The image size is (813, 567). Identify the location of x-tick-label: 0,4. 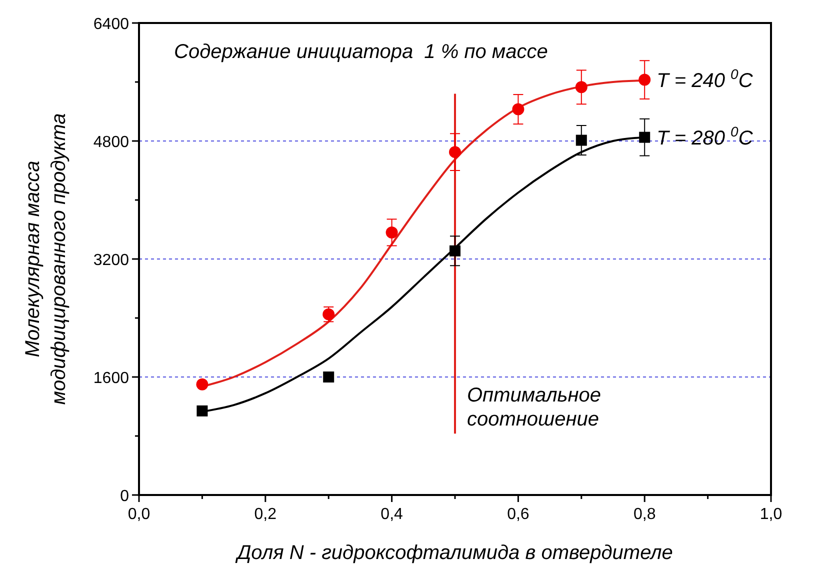
(392, 514).